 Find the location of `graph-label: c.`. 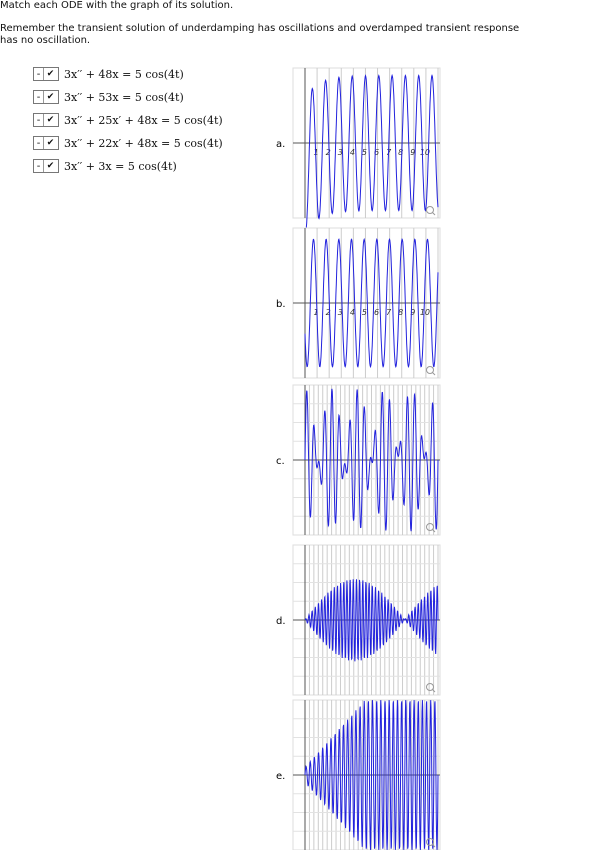

graph-label: c. is located at coordinates (280, 461).